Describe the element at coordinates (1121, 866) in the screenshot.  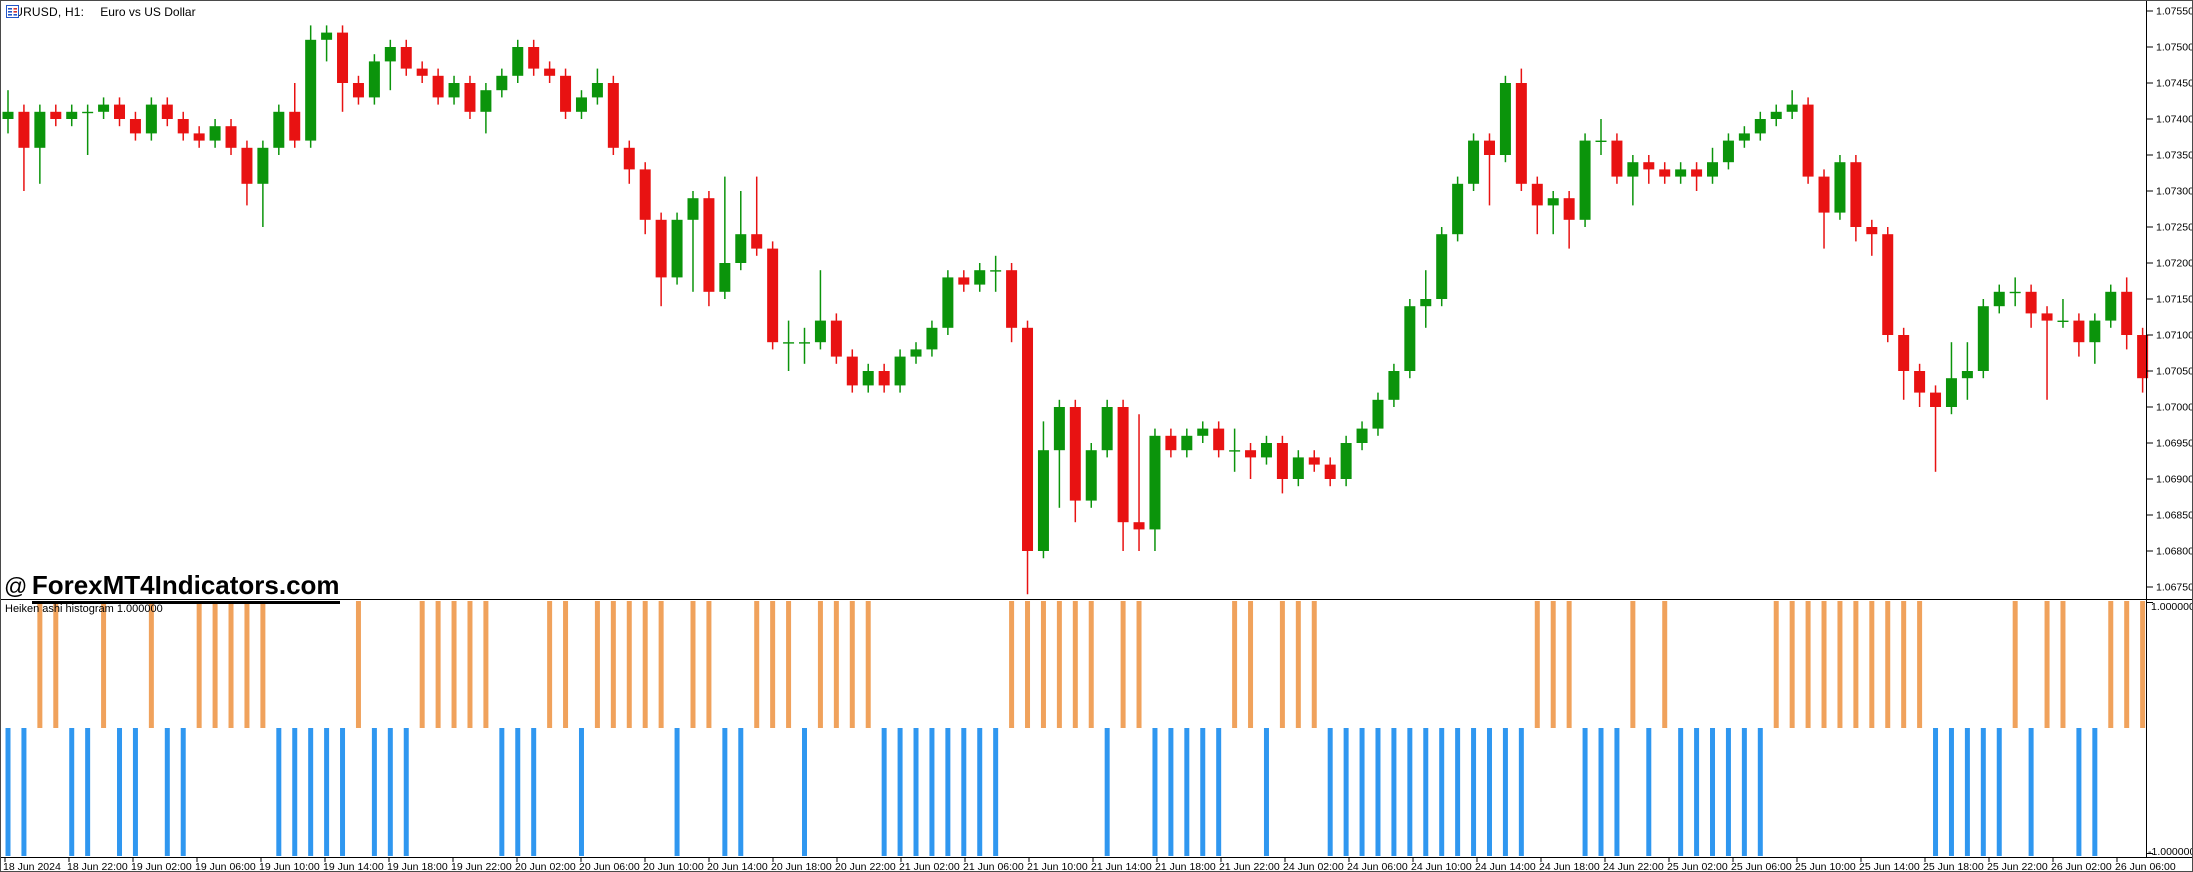
I see `svg-text: 21 Jun 14:00` at that location.